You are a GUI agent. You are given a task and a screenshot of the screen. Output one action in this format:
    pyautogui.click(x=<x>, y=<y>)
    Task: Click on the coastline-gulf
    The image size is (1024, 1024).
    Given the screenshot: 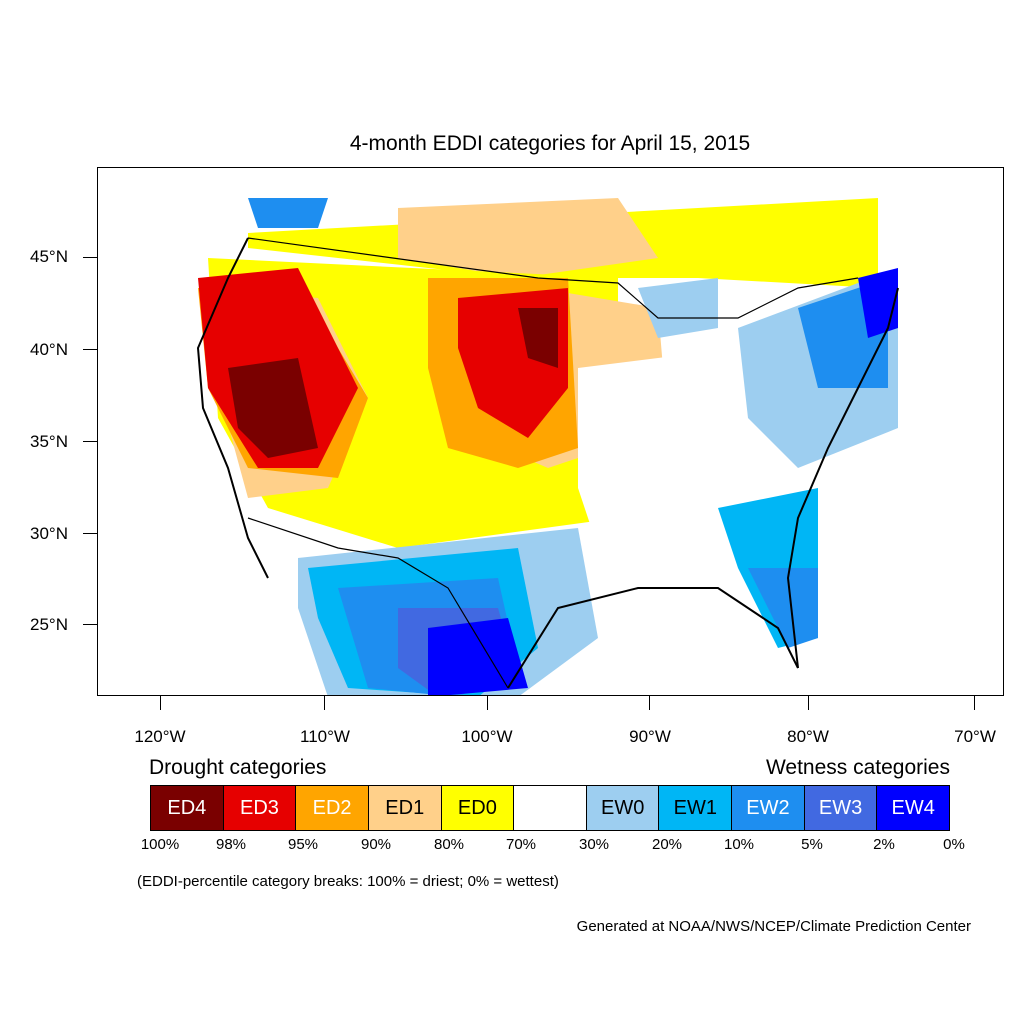 What is the action you would take?
    pyautogui.click(x=653, y=638)
    